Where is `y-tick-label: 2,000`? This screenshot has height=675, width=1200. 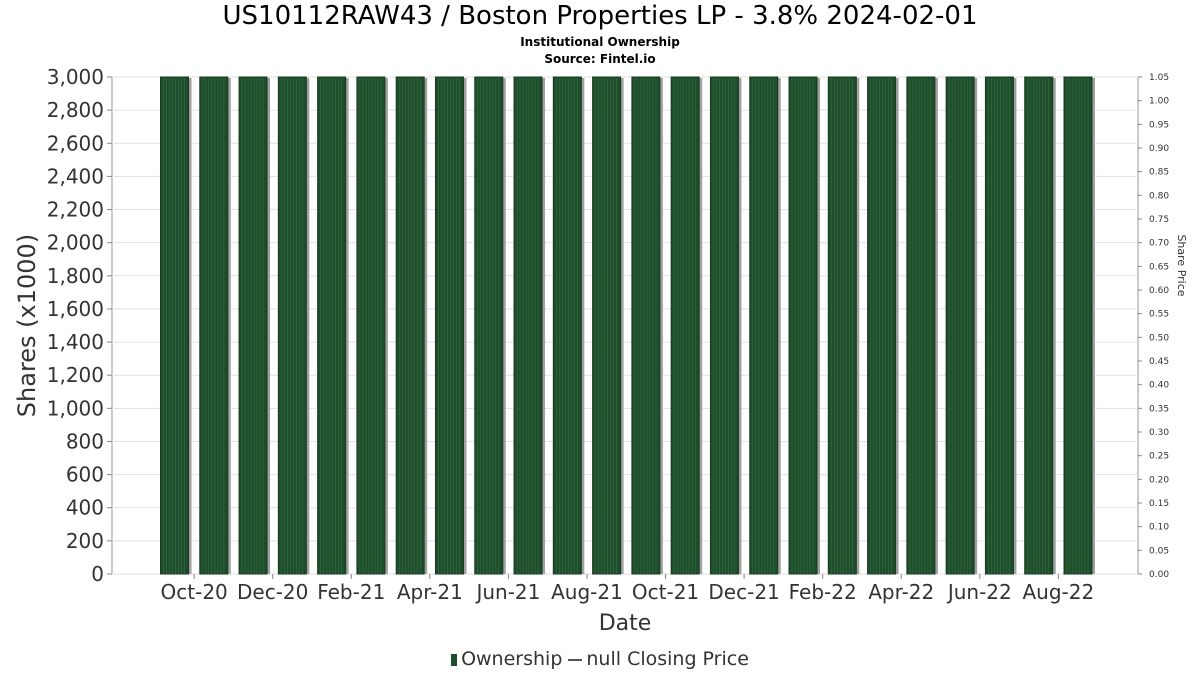 y-tick-label: 2,000 is located at coordinates (75, 243).